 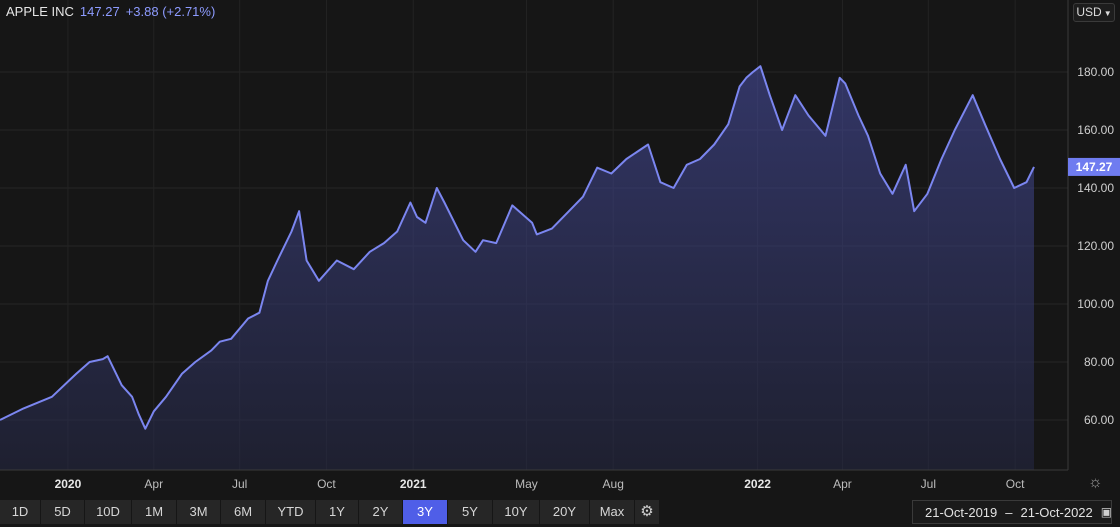 What do you see at coordinates (413, 484) in the screenshot?
I see `x-tick-label: 2021` at bounding box center [413, 484].